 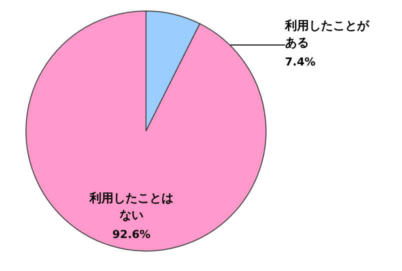 I want to click on data-label: 92.6%, so click(x=131, y=234).